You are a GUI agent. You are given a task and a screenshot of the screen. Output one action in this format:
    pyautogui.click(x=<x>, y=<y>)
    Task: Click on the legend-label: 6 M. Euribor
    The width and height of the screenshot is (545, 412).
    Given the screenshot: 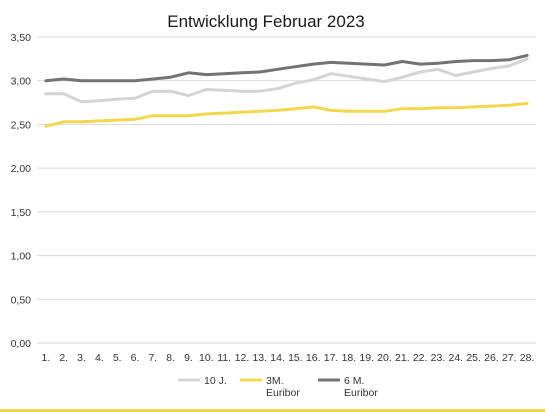 What is the action you would take?
    pyautogui.click(x=361, y=387)
    